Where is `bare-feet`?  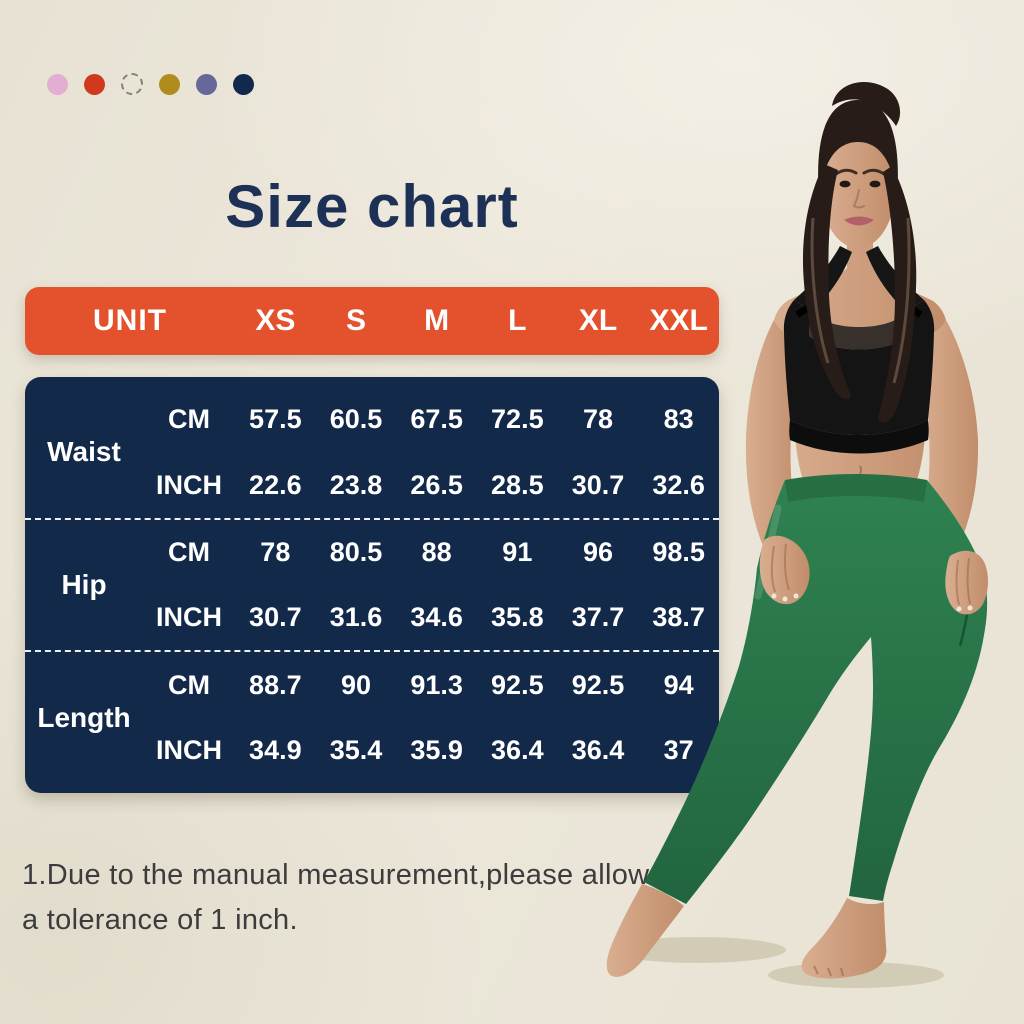
bare-feet is located at coordinates (746, 931).